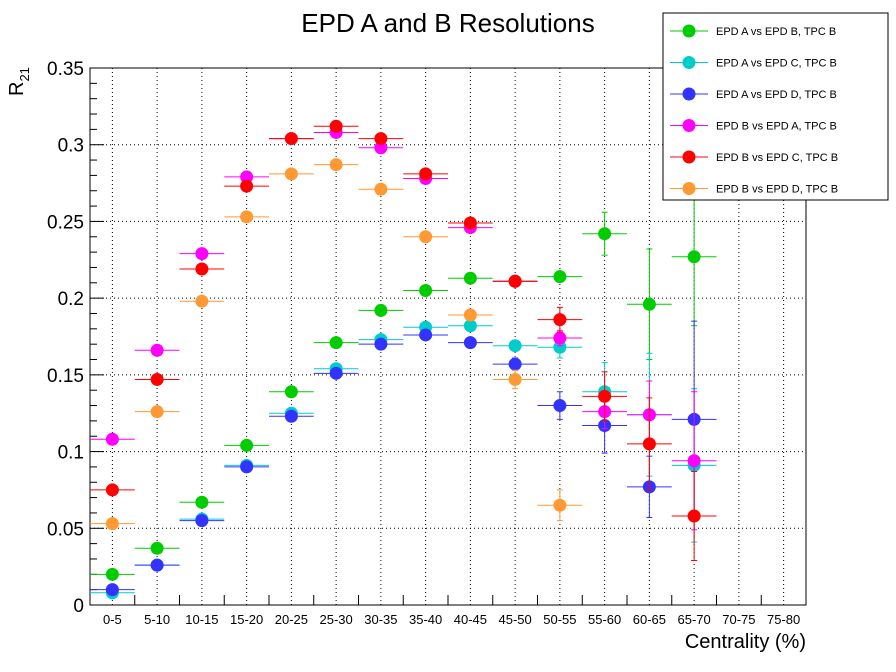 Image resolution: width=896 pixels, height=672 pixels. Describe the element at coordinates (738, 619) in the screenshot. I see `x-tick-label: 70-75` at that location.